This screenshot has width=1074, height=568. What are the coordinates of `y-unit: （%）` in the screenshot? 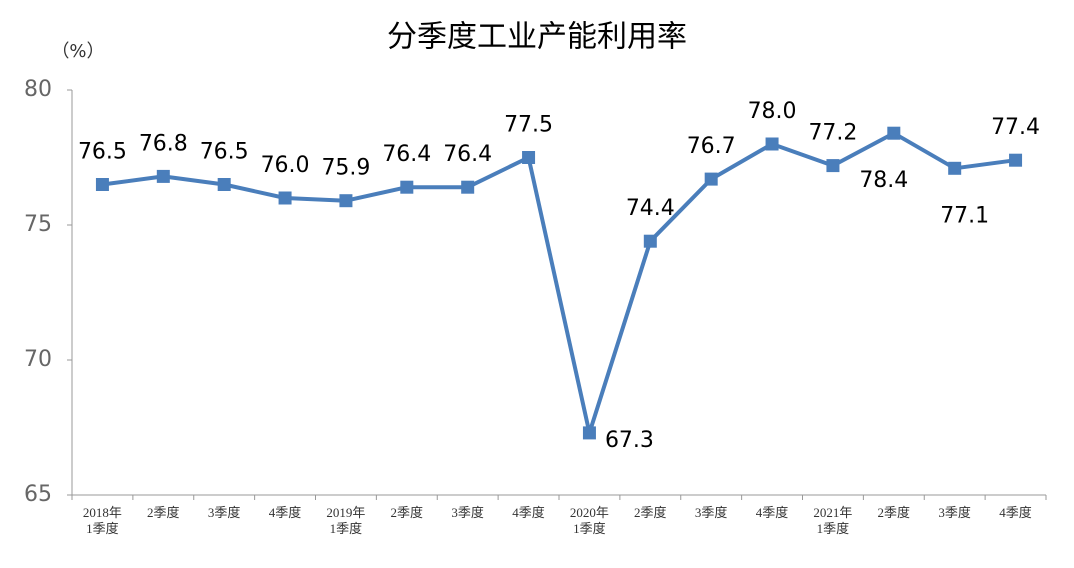 It's located at (77, 51).